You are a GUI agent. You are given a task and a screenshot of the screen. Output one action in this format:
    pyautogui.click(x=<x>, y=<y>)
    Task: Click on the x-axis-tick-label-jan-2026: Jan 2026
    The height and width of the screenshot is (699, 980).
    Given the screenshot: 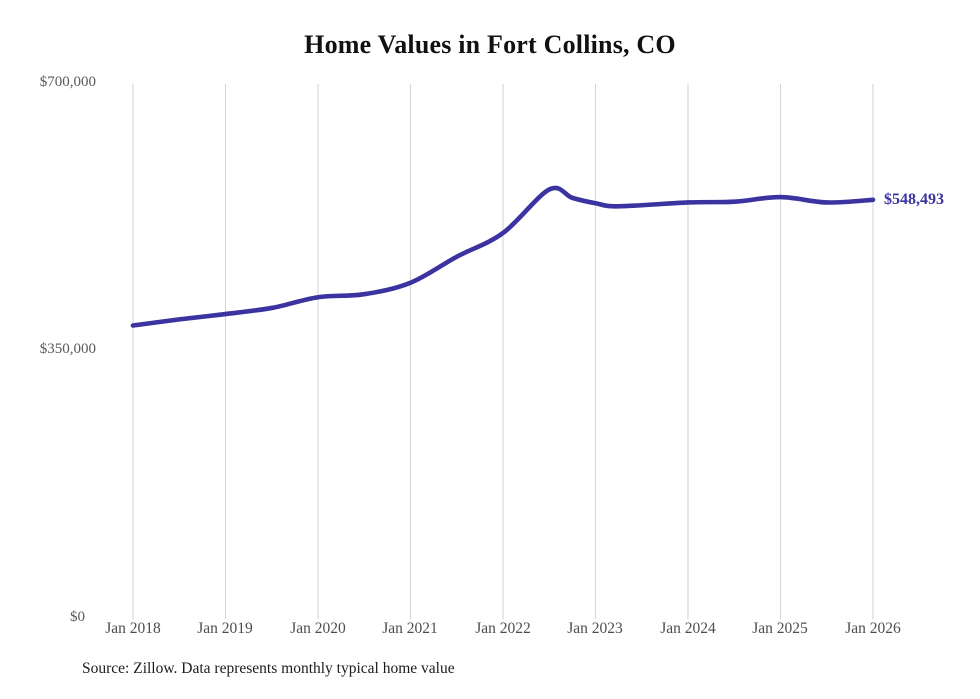 What is the action you would take?
    pyautogui.click(x=873, y=628)
    